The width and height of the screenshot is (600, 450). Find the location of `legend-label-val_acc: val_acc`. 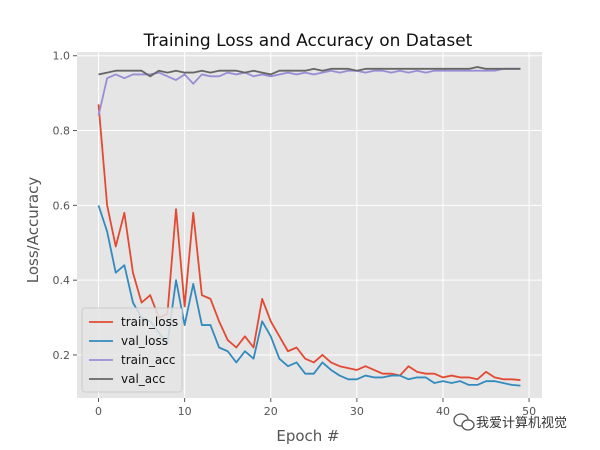

legend-label-val_acc: val_acc is located at coordinates (143, 379).